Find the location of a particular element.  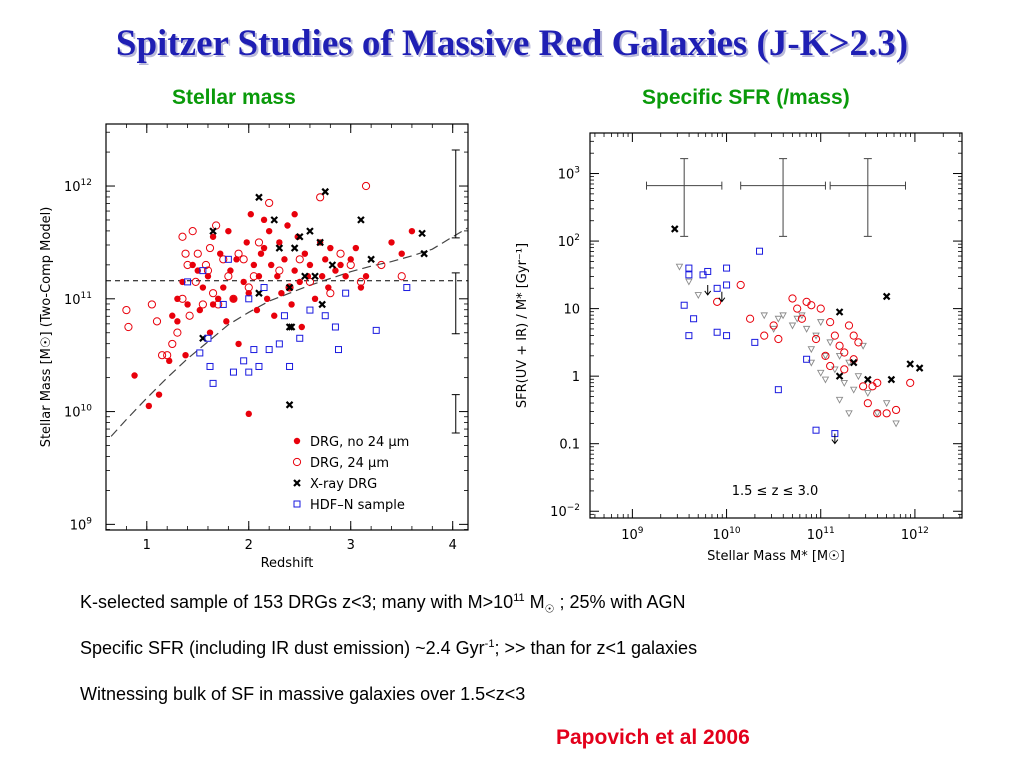

left-xtick-label: 1 is located at coordinates (147, 545).